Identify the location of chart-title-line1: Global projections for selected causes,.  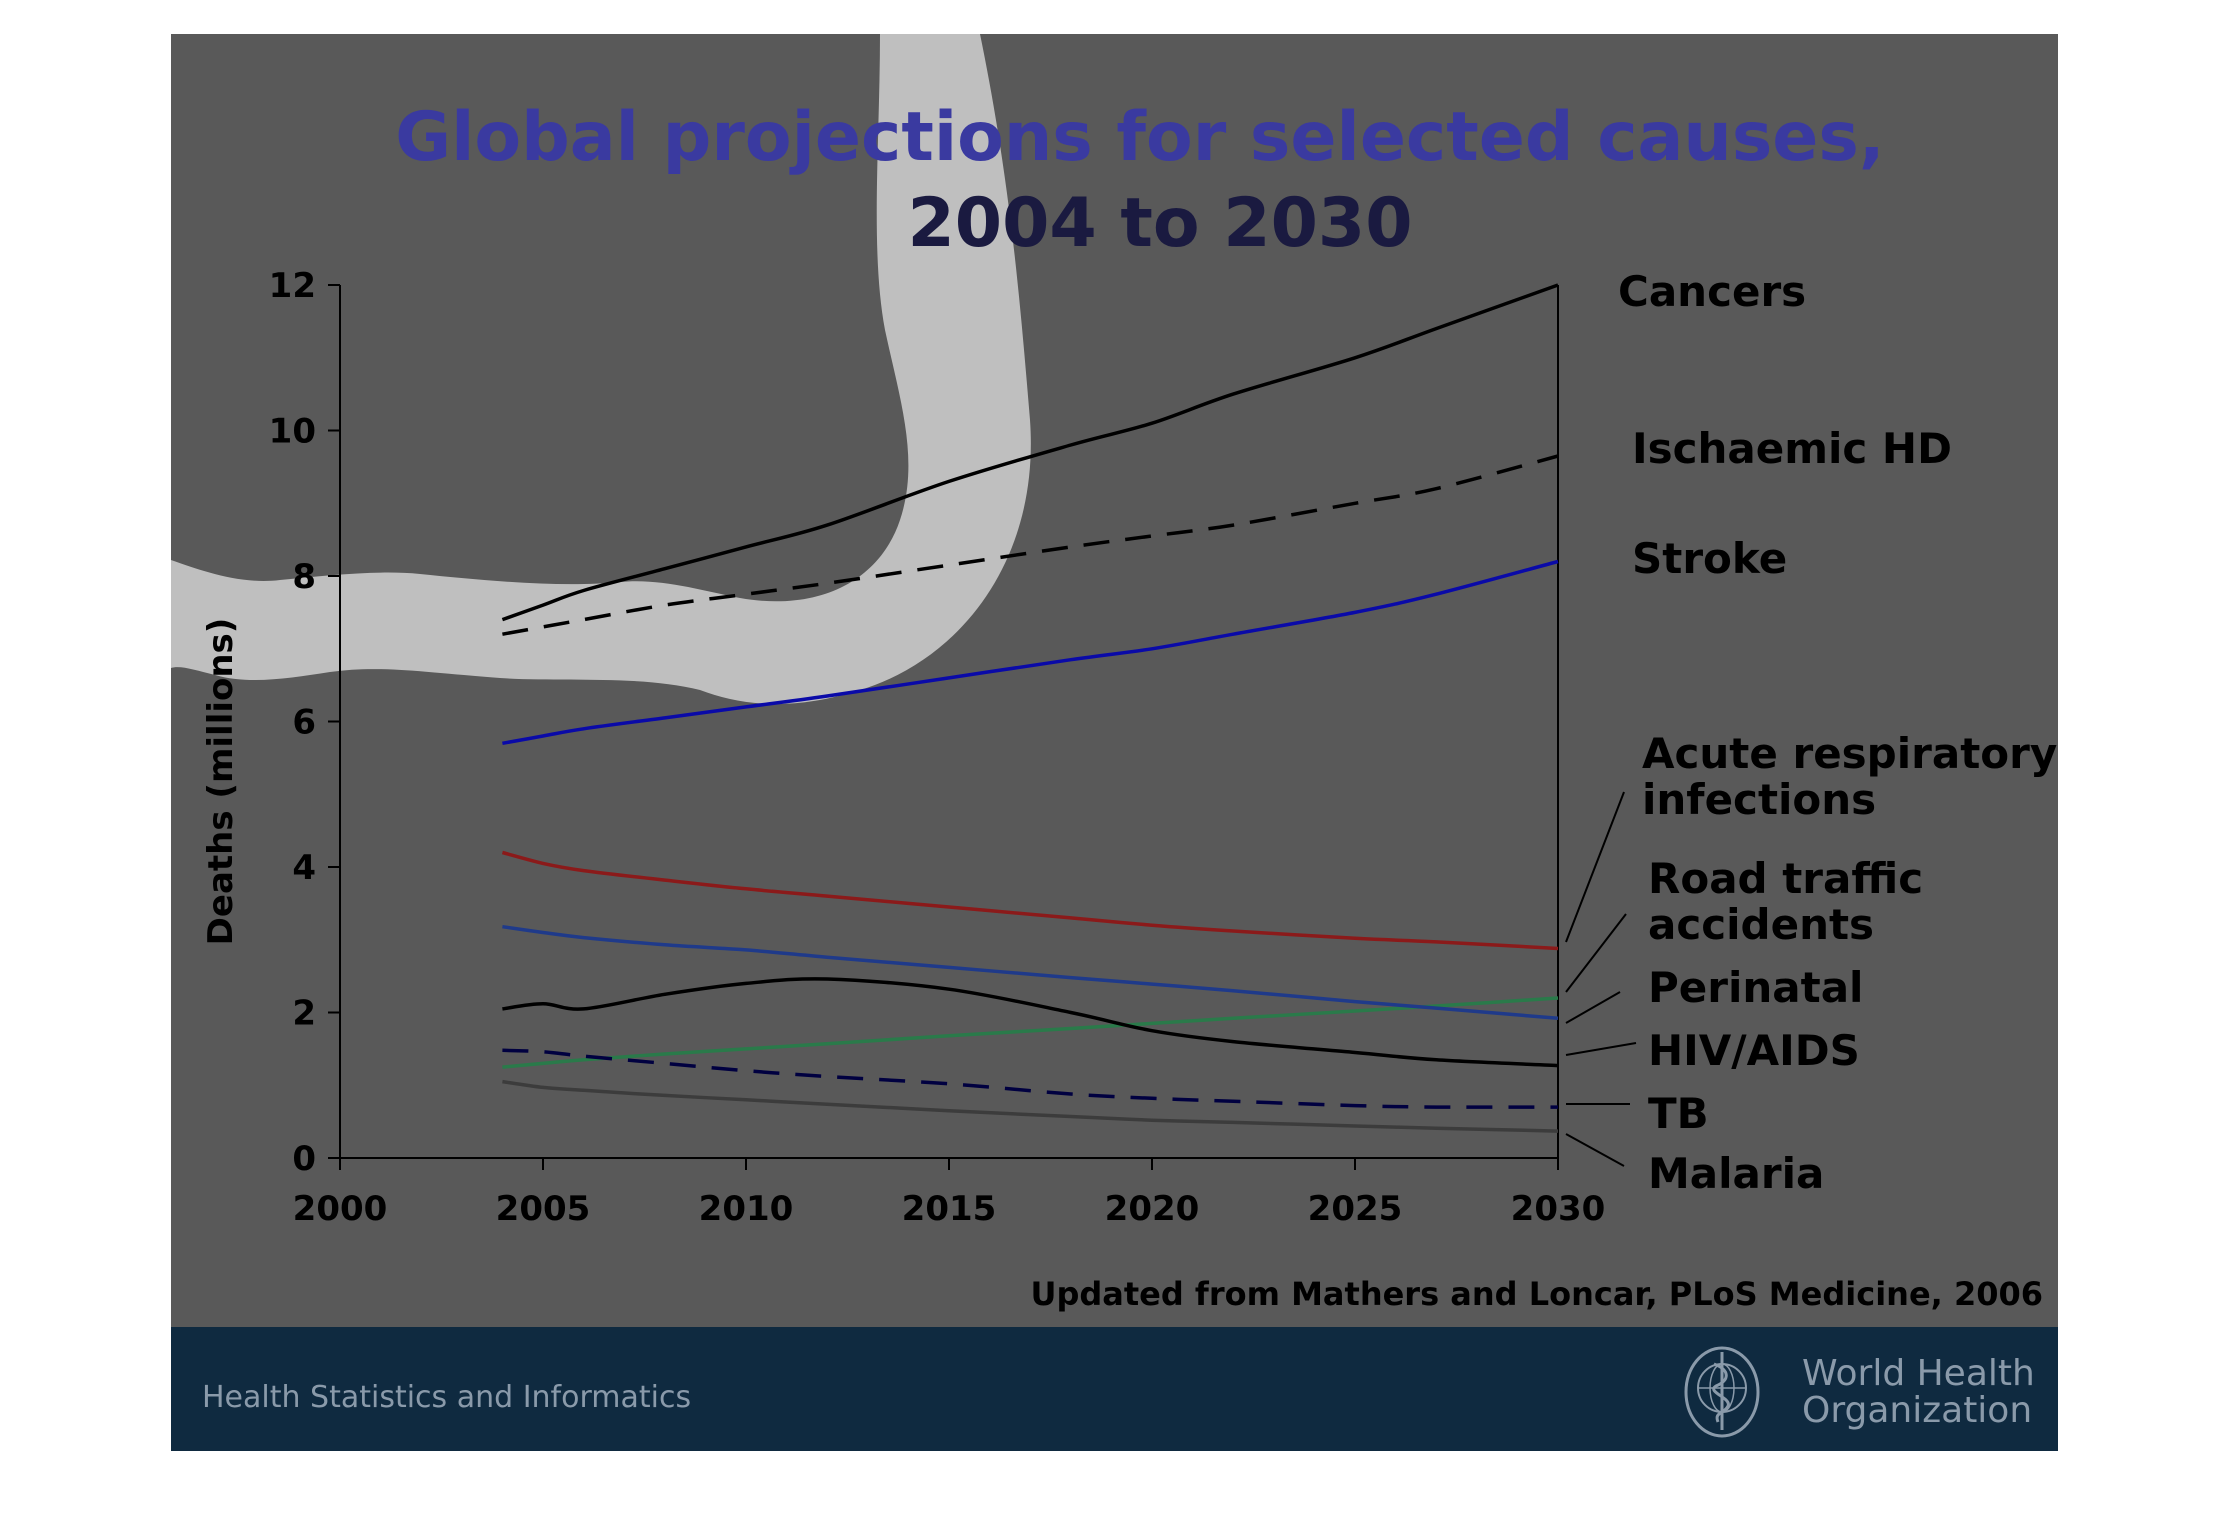
(1139, 137).